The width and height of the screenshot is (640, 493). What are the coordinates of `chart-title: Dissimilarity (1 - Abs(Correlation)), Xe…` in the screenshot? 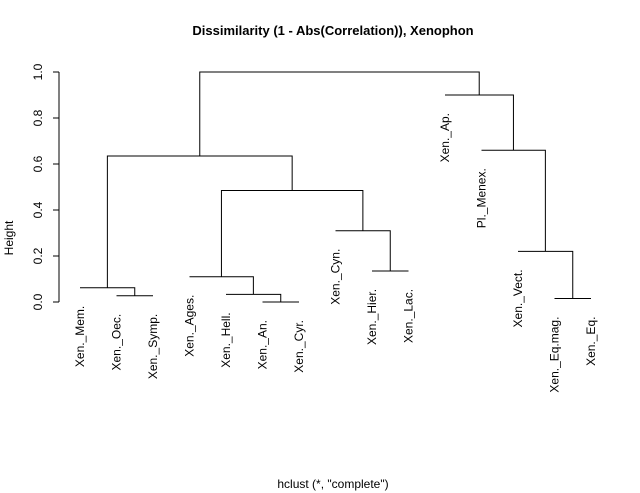 It's located at (332, 30).